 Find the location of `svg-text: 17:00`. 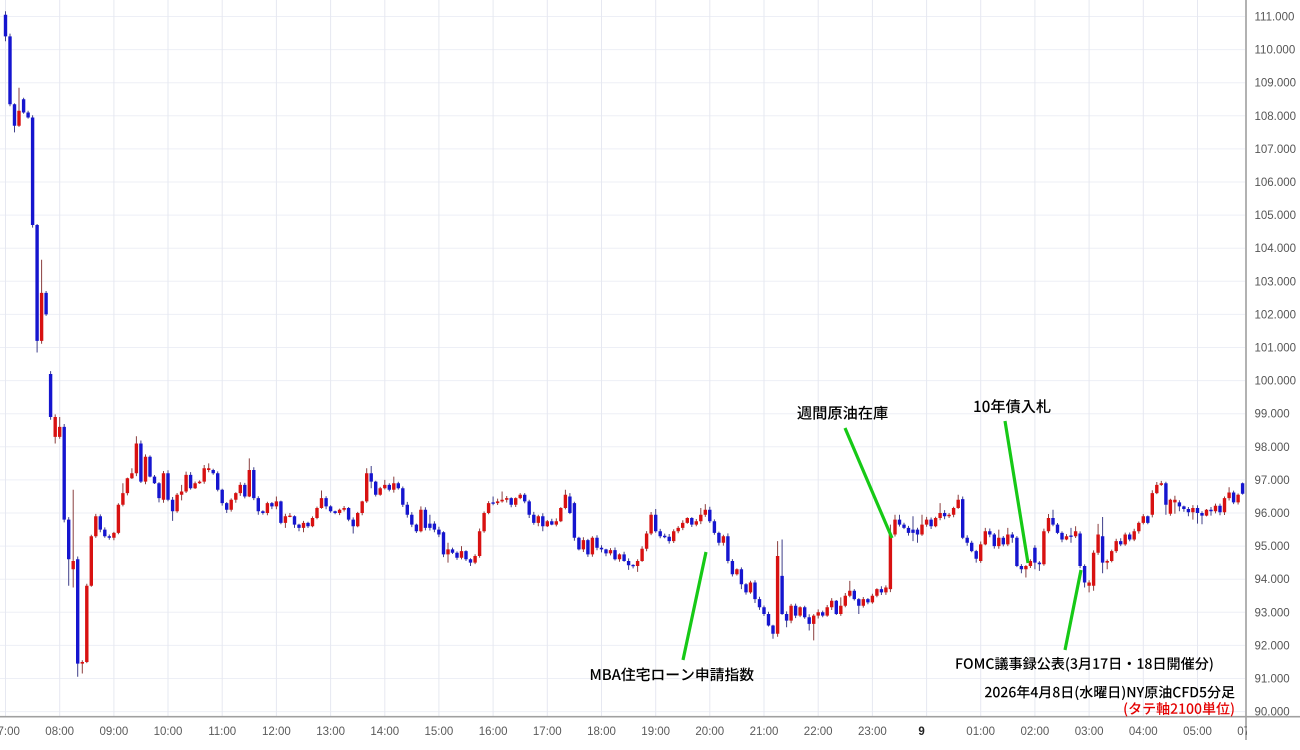

svg-text: 17:00 is located at coordinates (547, 732).